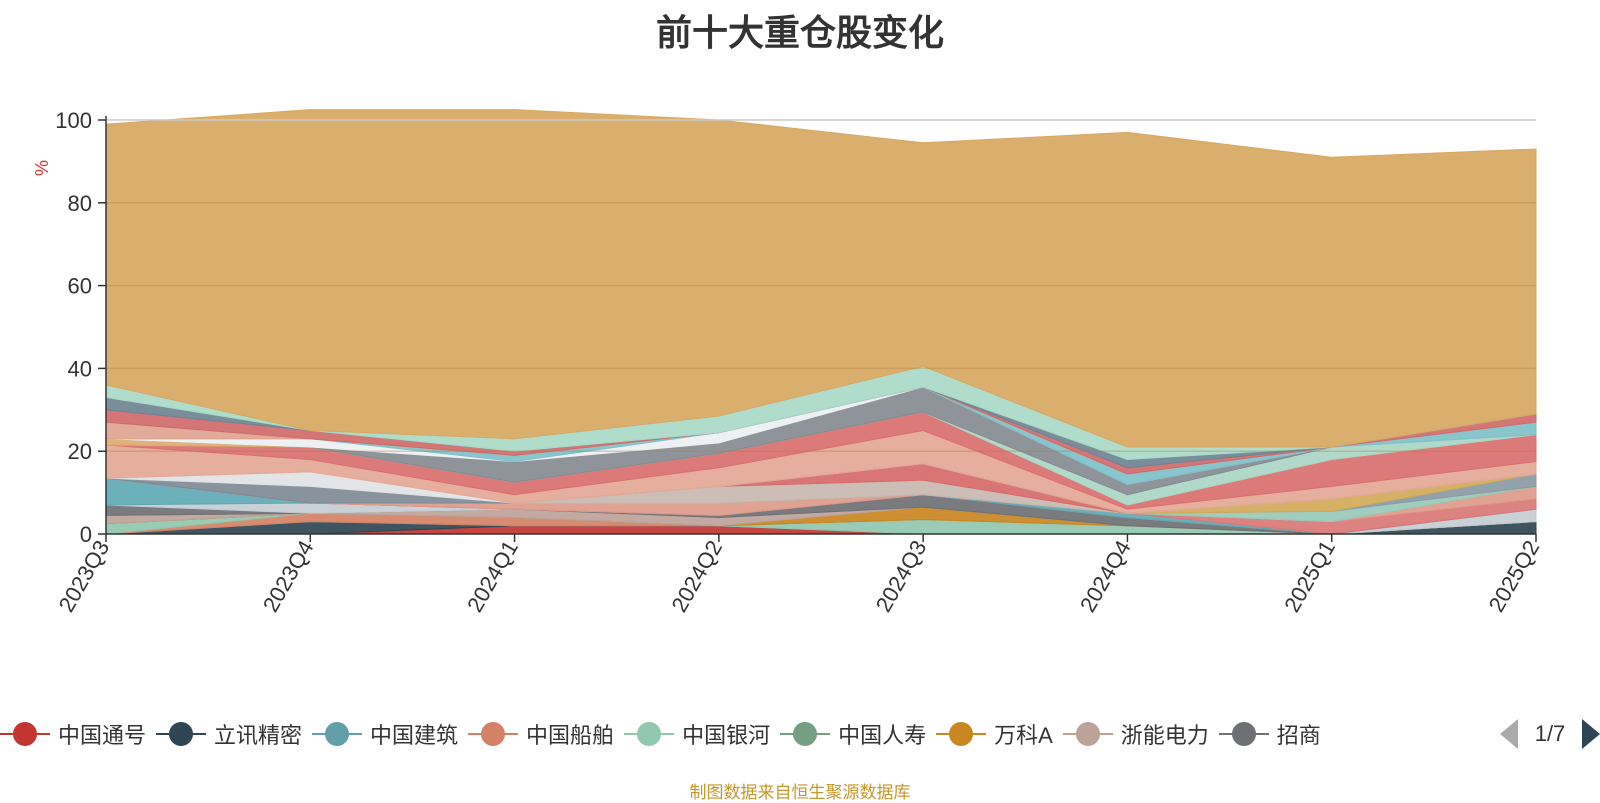 This screenshot has height=803, width=1600. Describe the element at coordinates (882, 735) in the screenshot. I see `legend-label: 中国人寿` at that location.